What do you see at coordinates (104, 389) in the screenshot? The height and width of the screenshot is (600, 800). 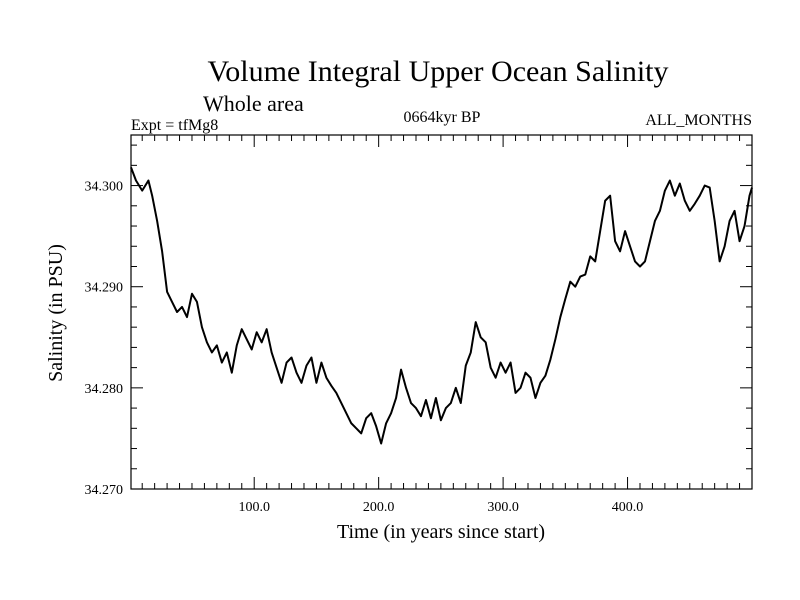 I see `y-tick-label: 34.280` at bounding box center [104, 389].